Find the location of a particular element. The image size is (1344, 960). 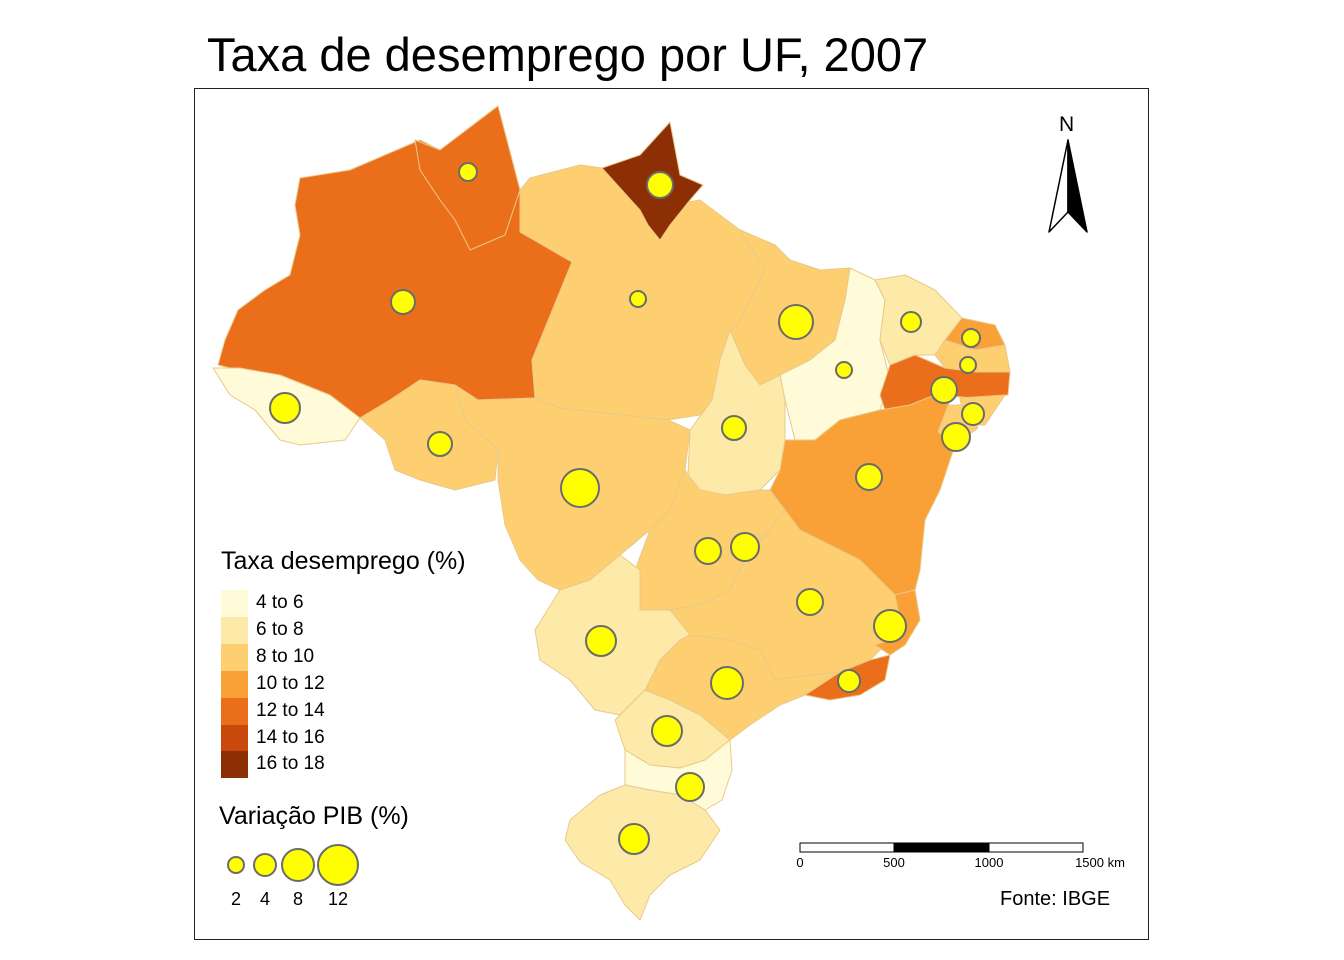

scale-bar-label: 1500 km is located at coordinates (1100, 862).